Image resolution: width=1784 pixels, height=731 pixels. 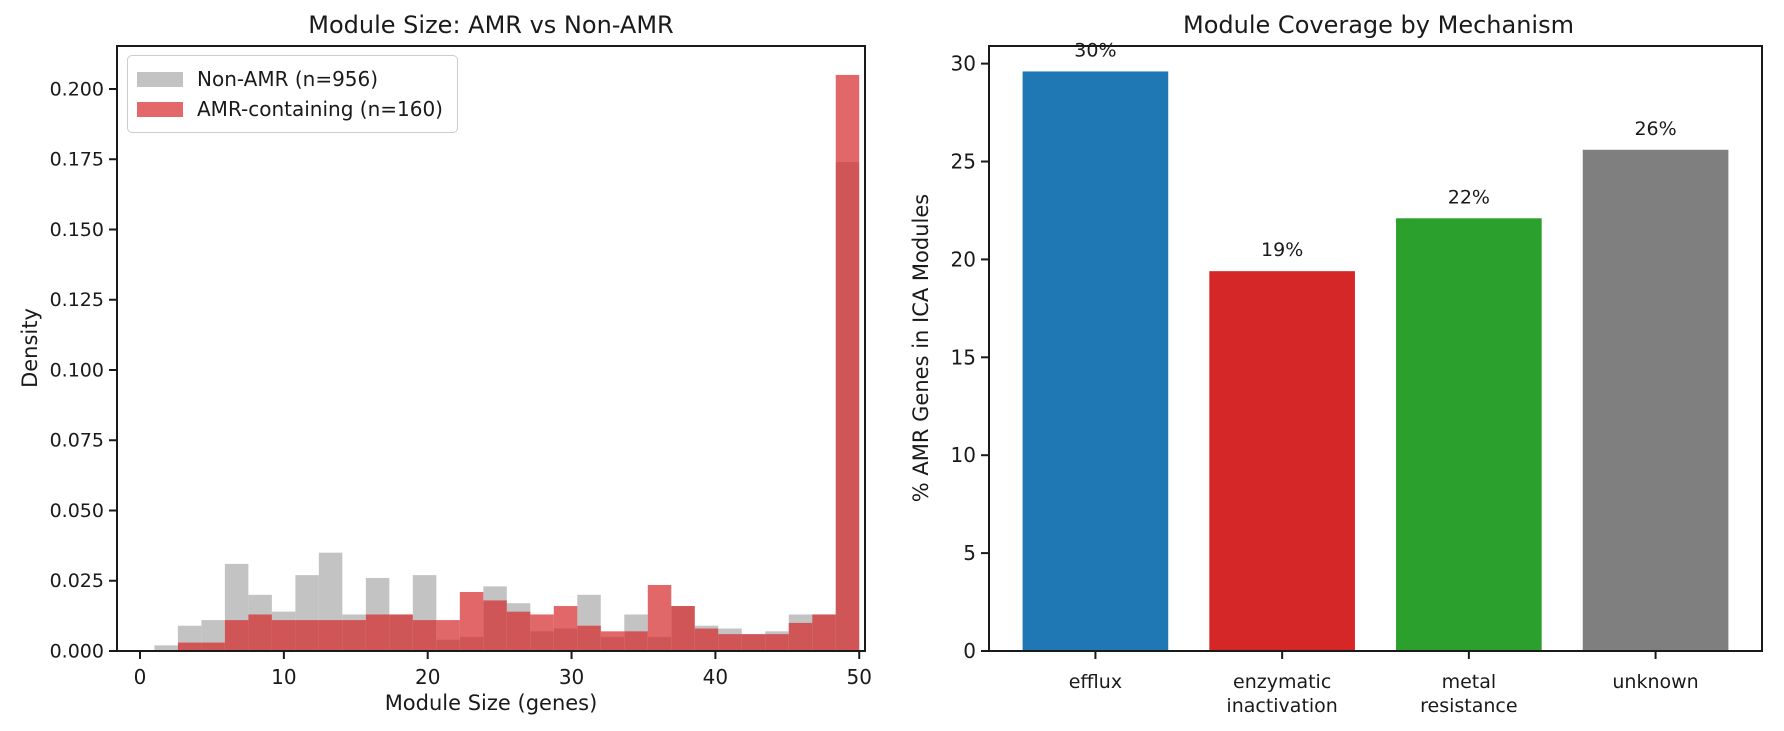 I want to click on y-tick-label: 25, so click(x=963, y=162).